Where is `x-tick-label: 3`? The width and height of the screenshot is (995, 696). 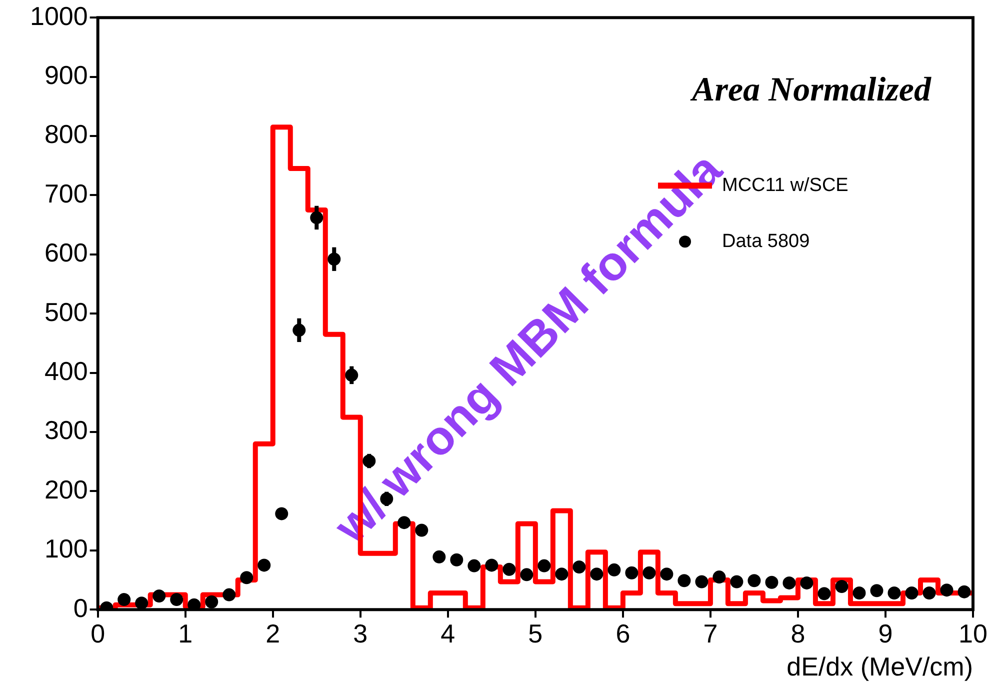 x-tick-label: 3 is located at coordinates (360, 633).